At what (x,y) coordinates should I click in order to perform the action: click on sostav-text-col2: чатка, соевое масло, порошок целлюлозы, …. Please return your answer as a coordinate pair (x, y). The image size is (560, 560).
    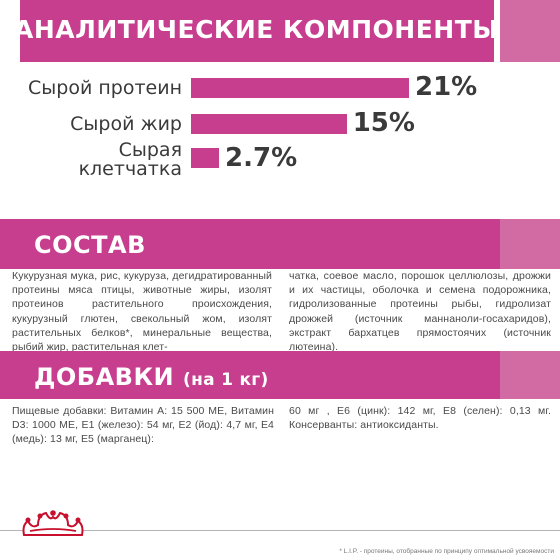
    Looking at the image, I should click on (420, 312).